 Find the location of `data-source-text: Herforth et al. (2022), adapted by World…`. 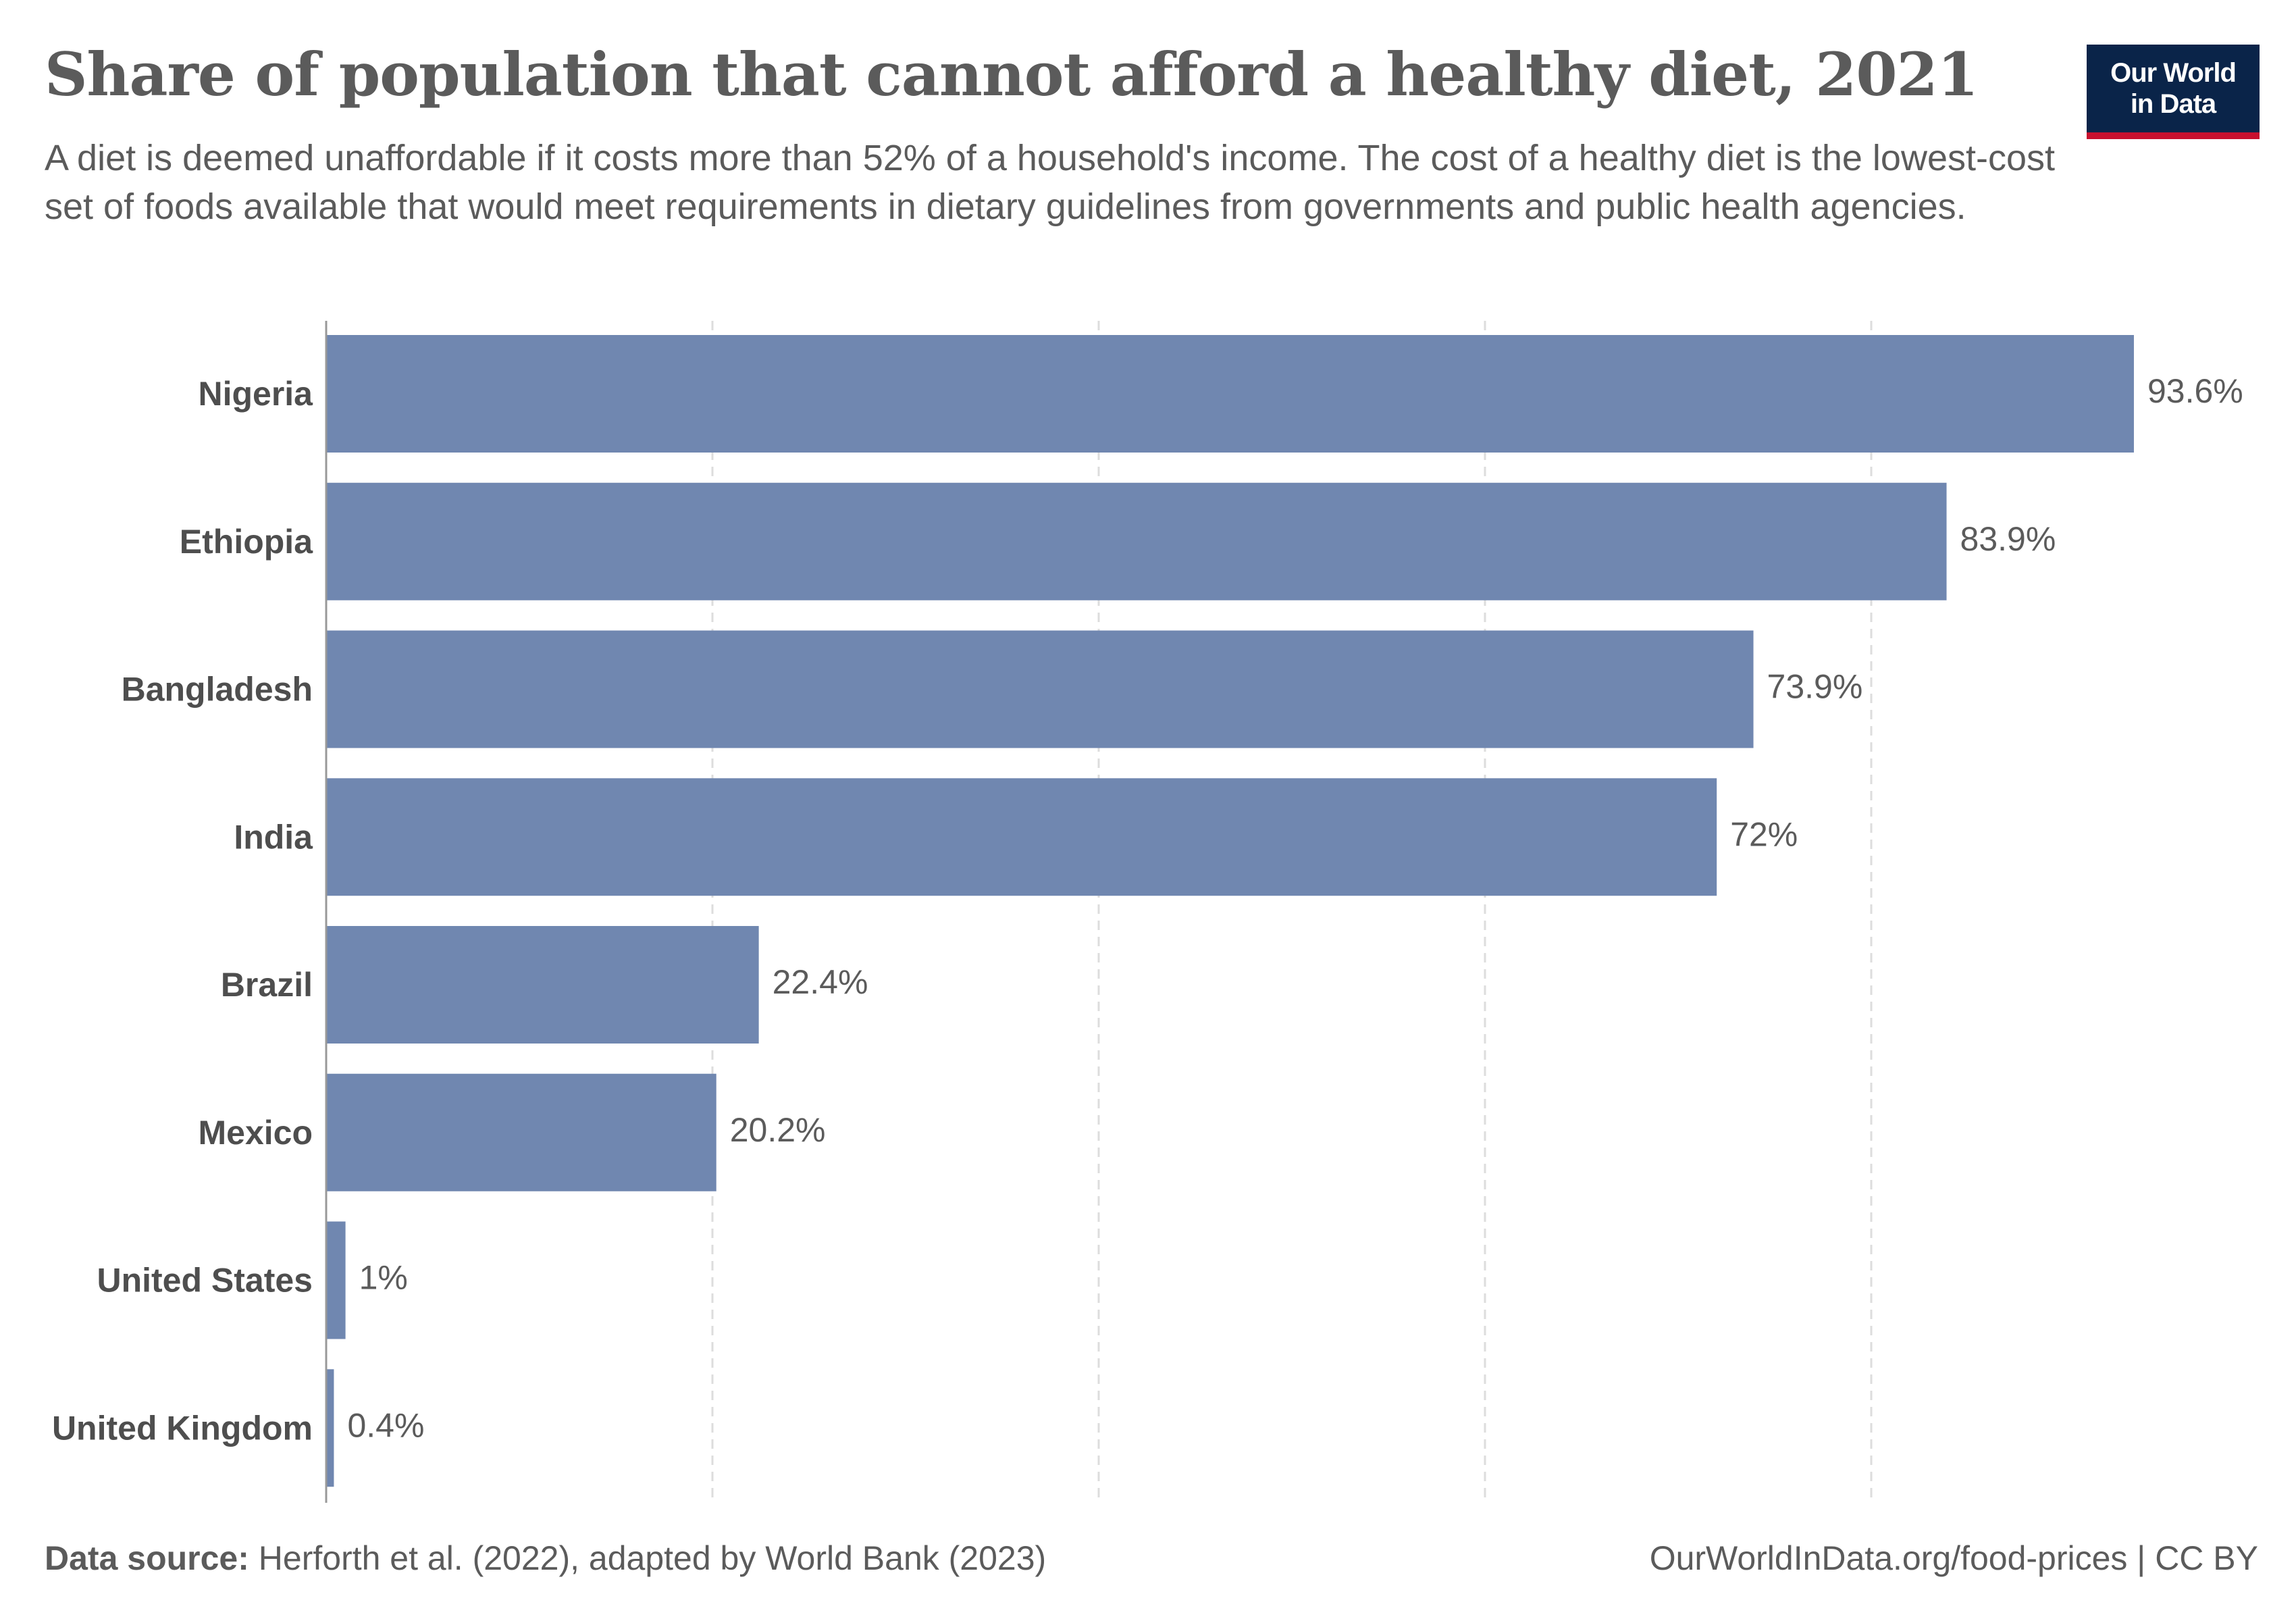

data-source-text: Herforth et al. (2022), adapted by World… is located at coordinates (652, 1558).